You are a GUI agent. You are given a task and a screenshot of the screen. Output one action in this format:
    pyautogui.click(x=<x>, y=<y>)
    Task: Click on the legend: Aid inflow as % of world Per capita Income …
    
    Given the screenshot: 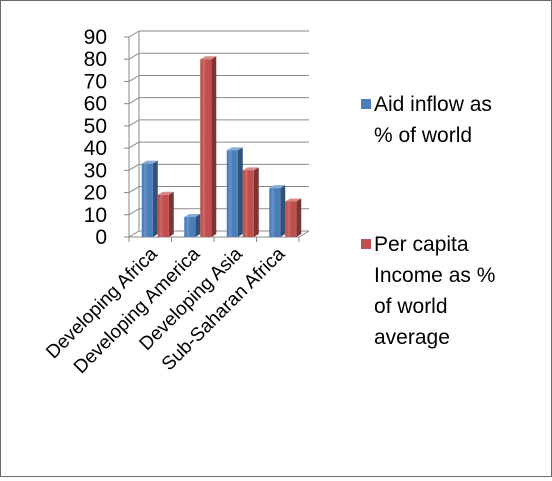 What is the action you would take?
    pyautogui.click(x=428, y=221)
    